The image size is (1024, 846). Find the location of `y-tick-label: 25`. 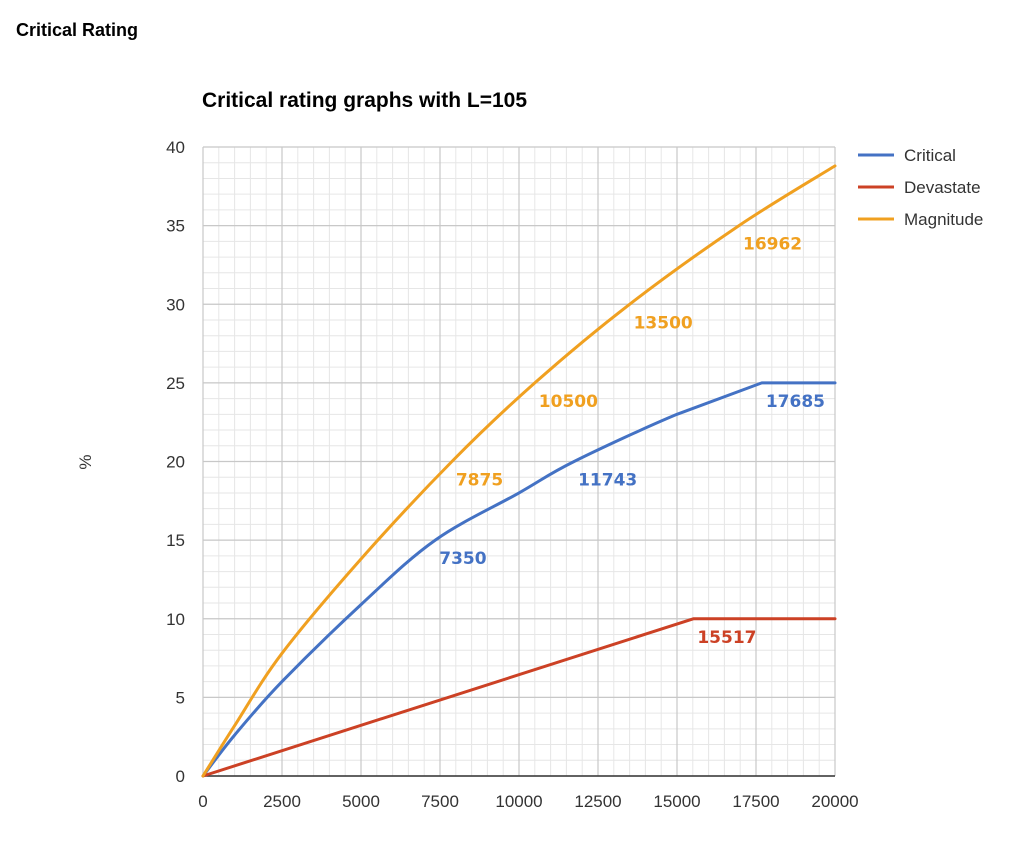

y-tick-label: 25 is located at coordinates (175, 383).